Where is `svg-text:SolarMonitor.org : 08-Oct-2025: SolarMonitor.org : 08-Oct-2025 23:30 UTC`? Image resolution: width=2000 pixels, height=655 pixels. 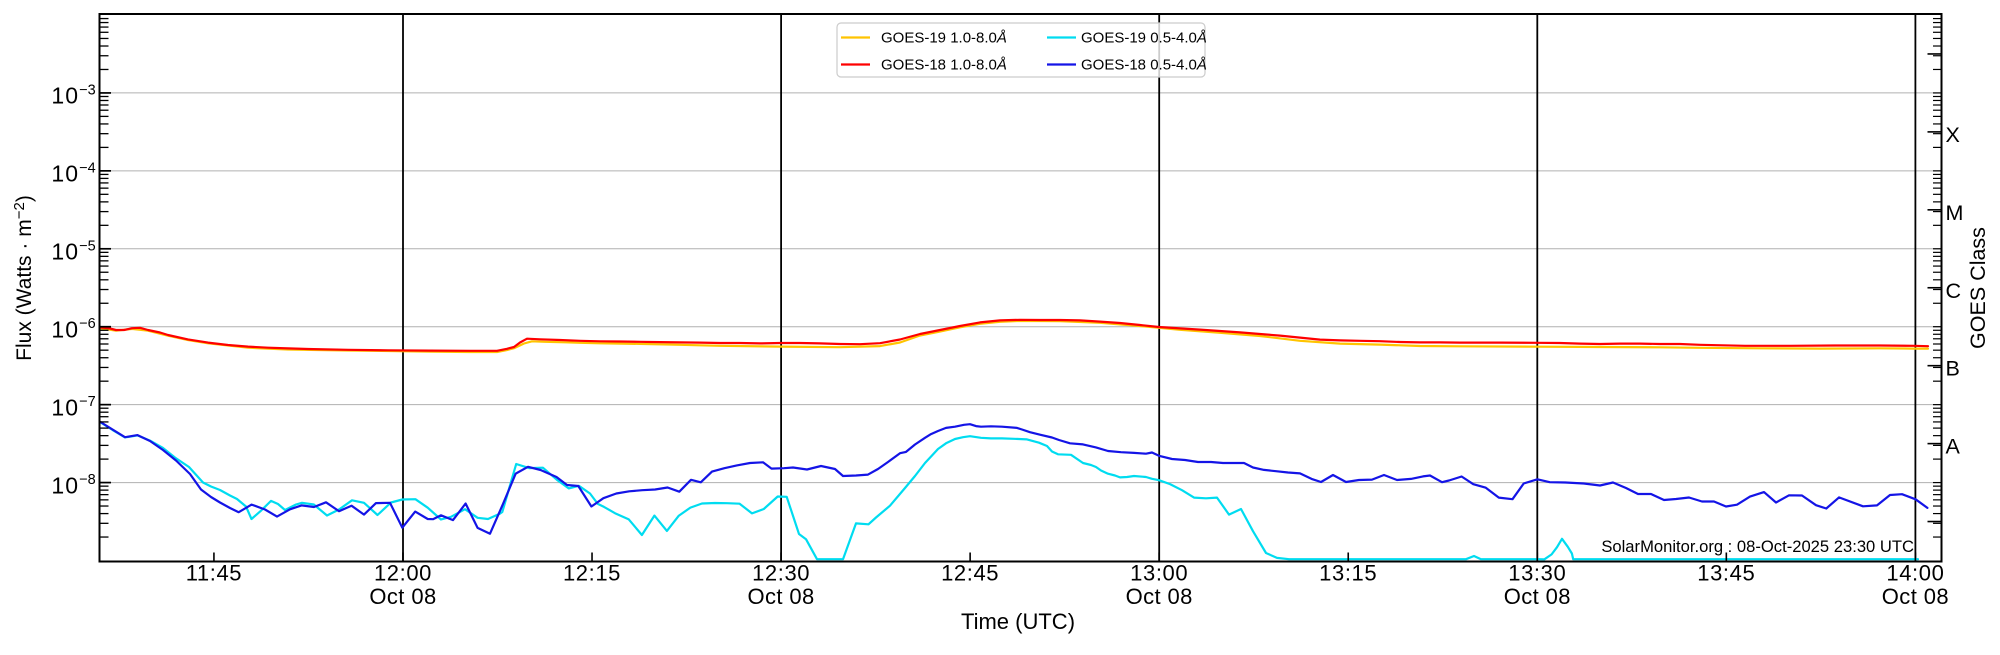 svg-text:SolarMonitor.org : 08-Oct-2025: SolarMonitor.org : 08-Oct-2025 23:30 UTC is located at coordinates (1757, 546).